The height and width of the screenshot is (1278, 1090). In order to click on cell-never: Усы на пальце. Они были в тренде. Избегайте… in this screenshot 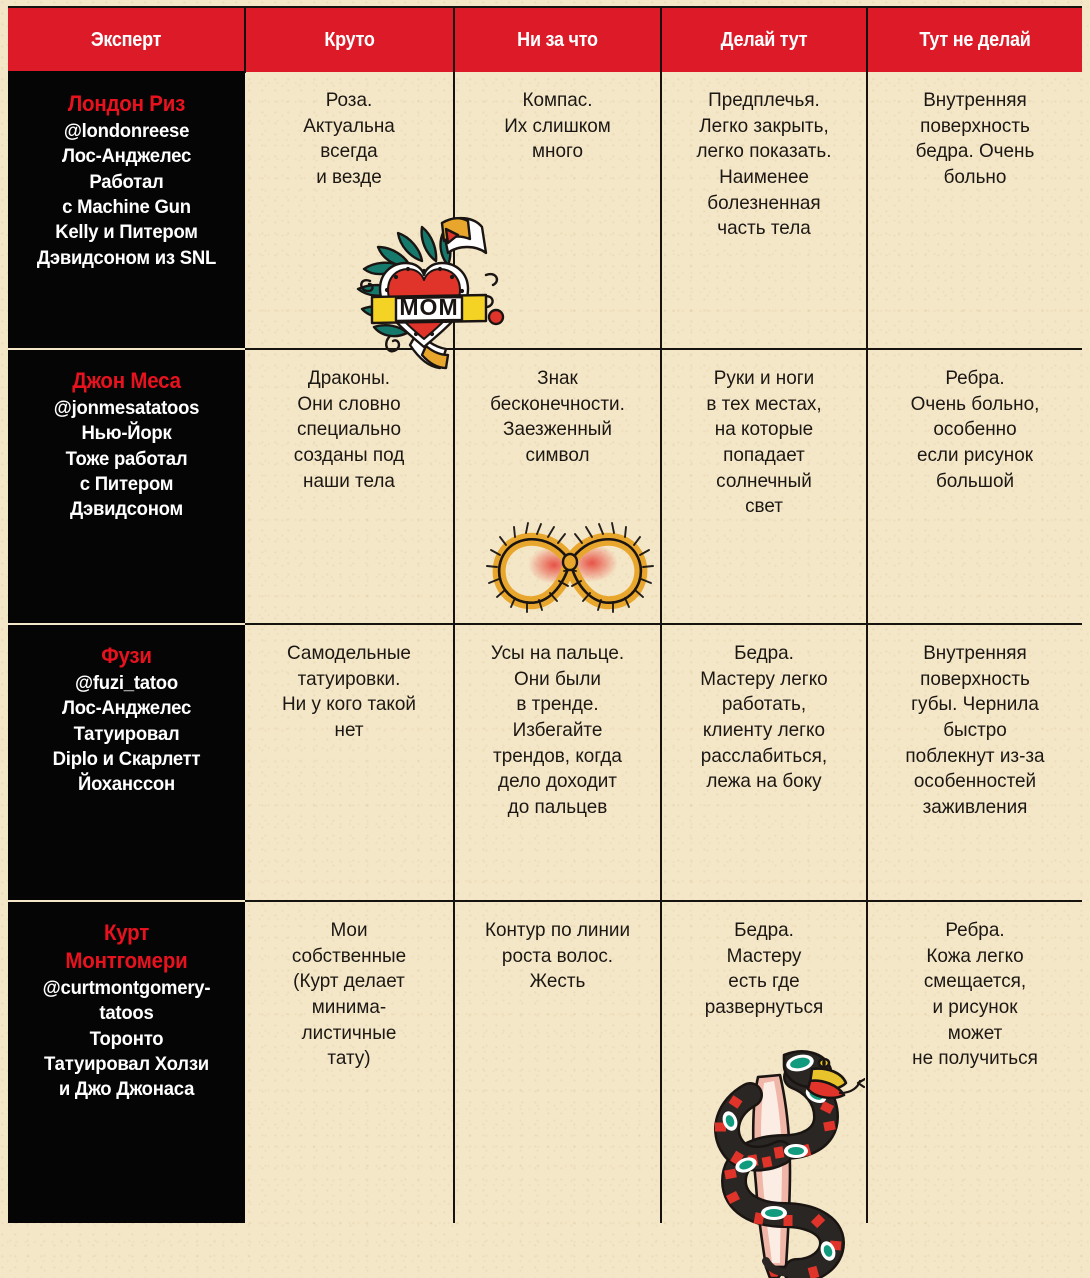, I will do `click(558, 762)`.